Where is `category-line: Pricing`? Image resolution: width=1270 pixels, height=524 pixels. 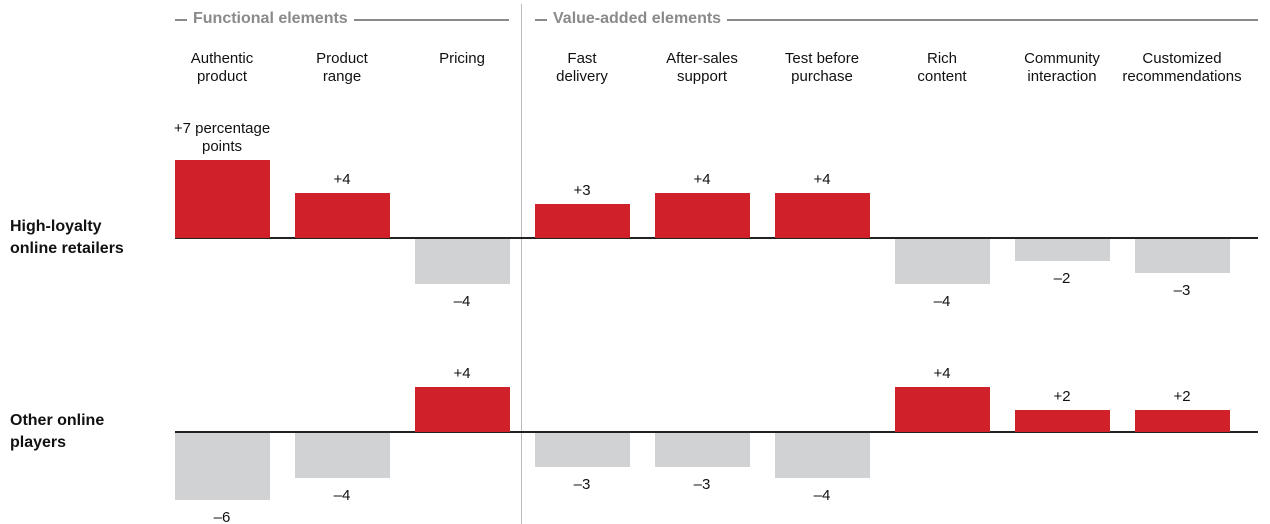
category-line: Pricing is located at coordinates (462, 58).